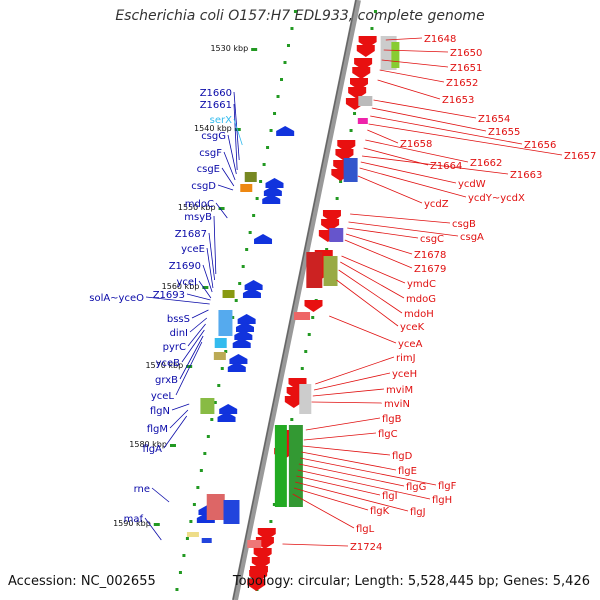 The height and width of the screenshot is (600, 600). What do you see at coordinates (580, 156) in the screenshot?
I see `gene-label-Z1657: Z1657` at bounding box center [580, 156].